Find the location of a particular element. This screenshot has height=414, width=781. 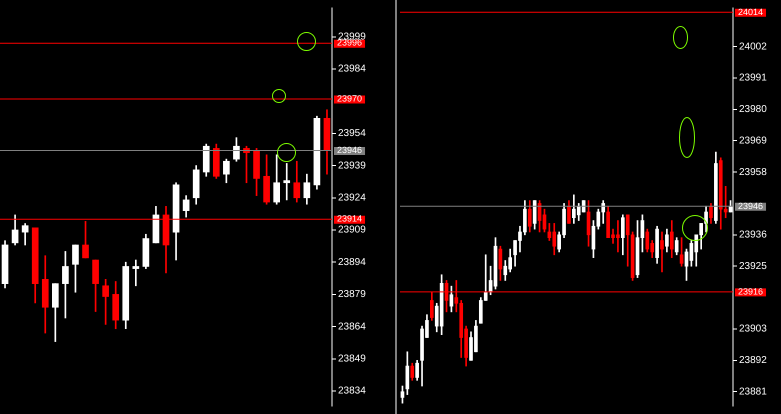

y-tick-label: 23909 is located at coordinates (352, 230).